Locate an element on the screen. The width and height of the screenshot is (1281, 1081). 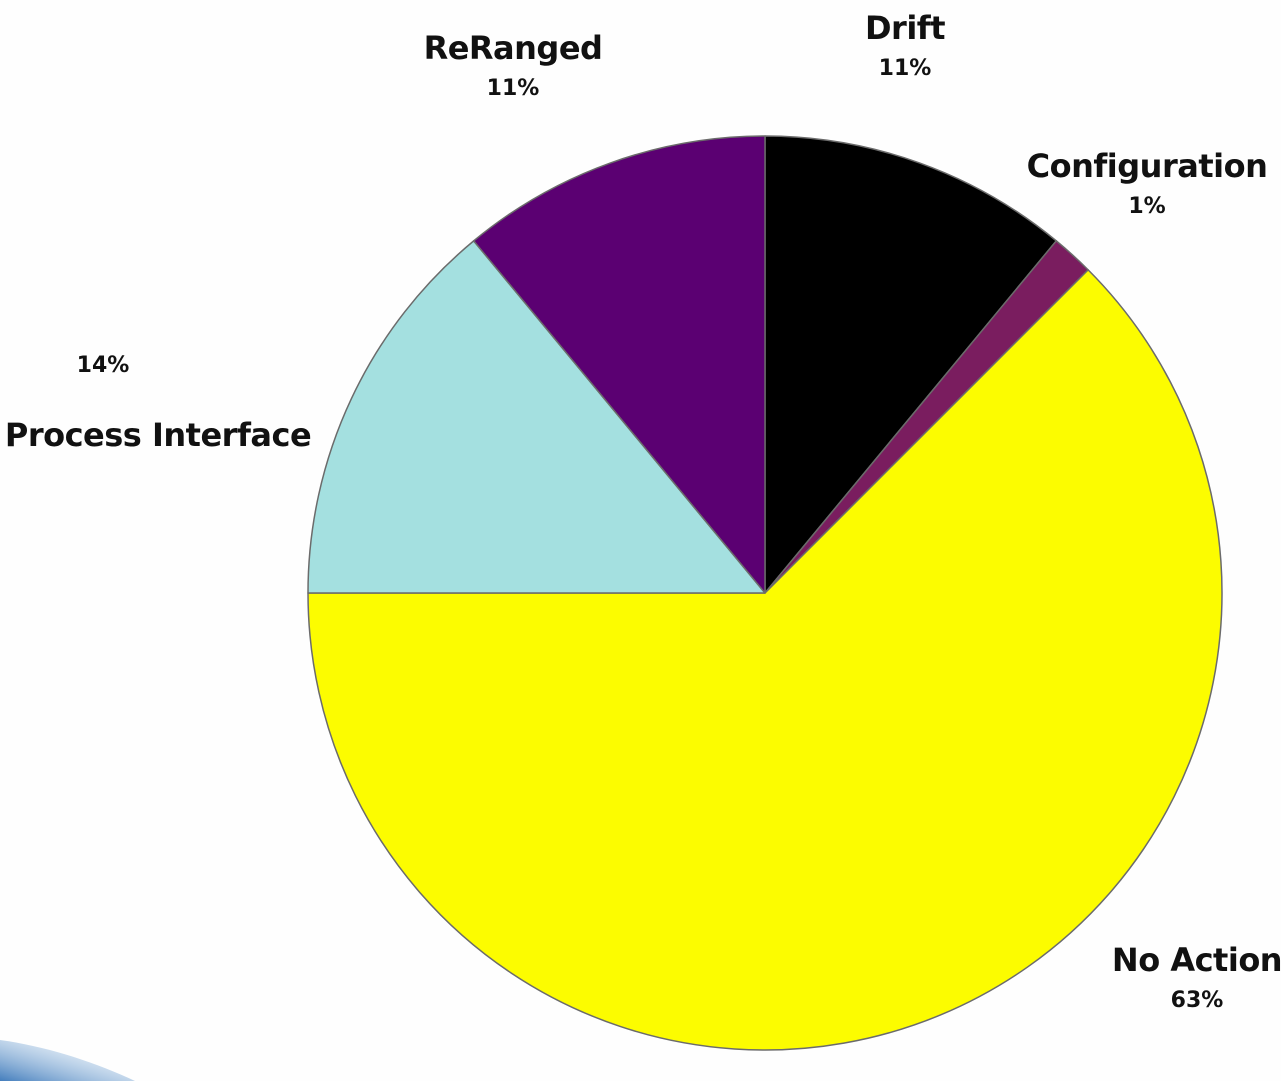
label-reranged: ReRanged 11% is located at coordinates (513, 66).